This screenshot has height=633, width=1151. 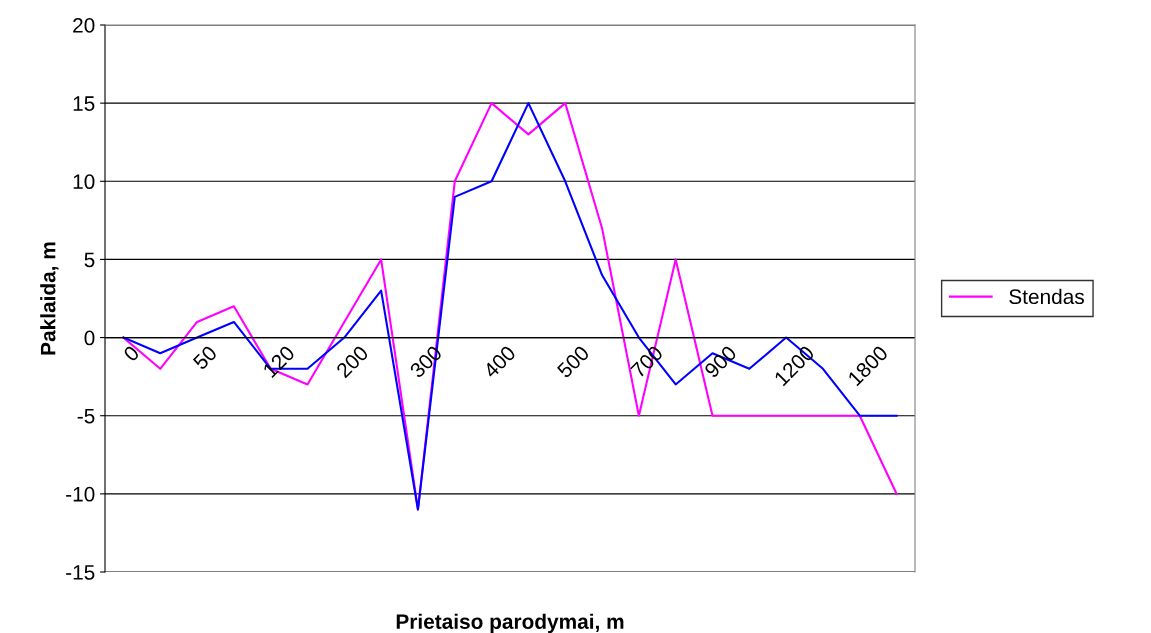 I want to click on y-tick-label: -15, so click(x=80, y=572).